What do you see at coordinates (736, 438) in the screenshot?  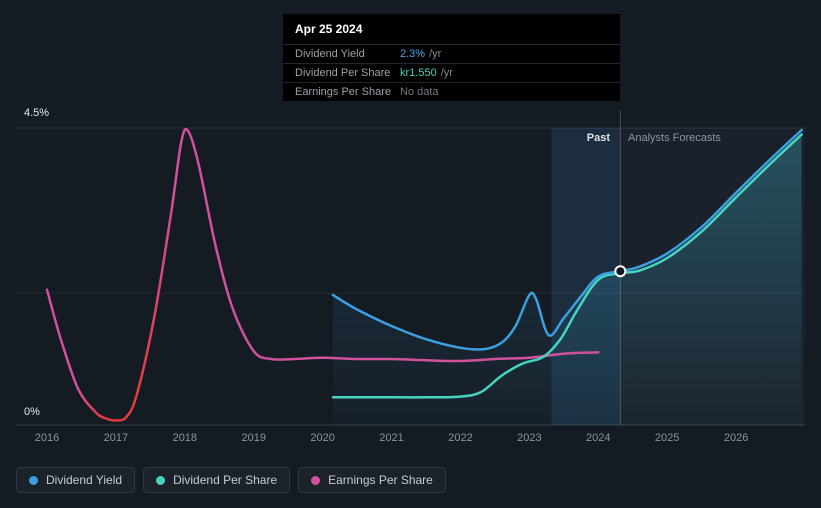 I see `x-axis-label: 2026` at bounding box center [736, 438].